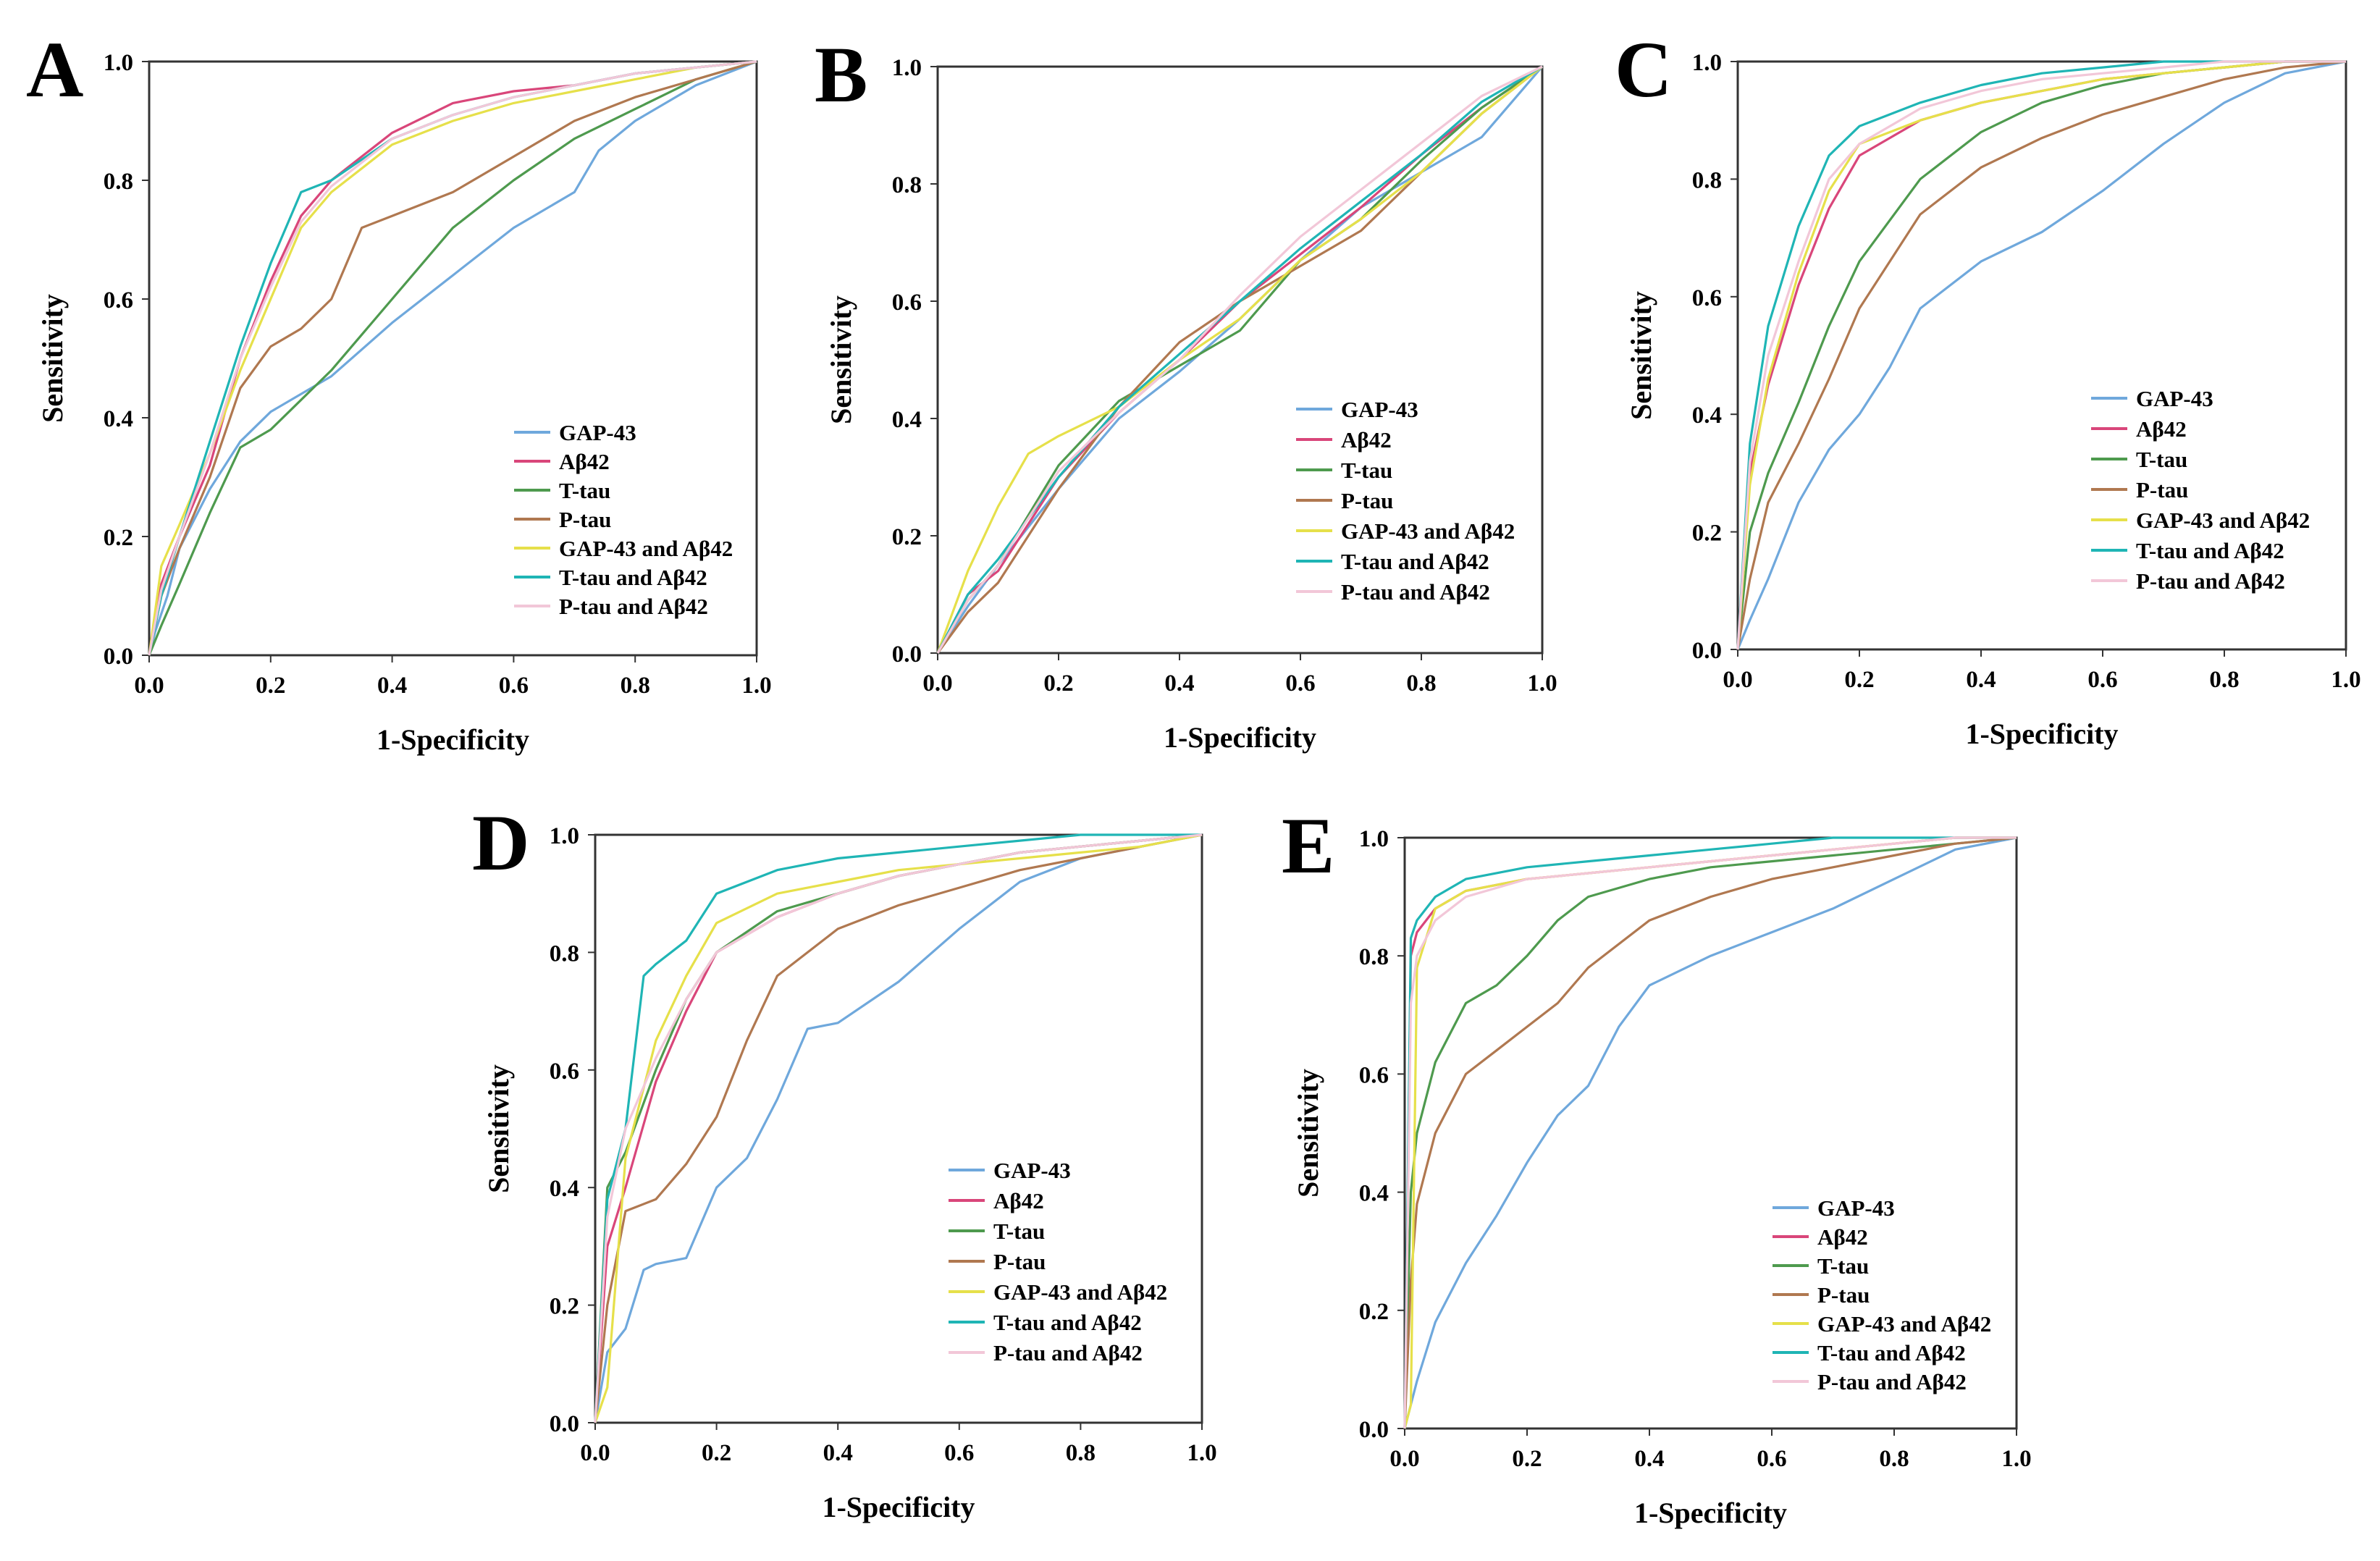 The image size is (2380, 1561). What do you see at coordinates (54, 69) in the screenshot?
I see `panel-letter: A` at bounding box center [54, 69].